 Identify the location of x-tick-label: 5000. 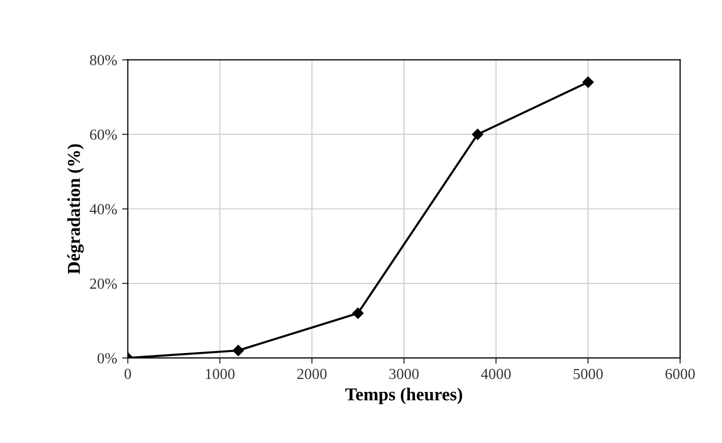
(588, 374).